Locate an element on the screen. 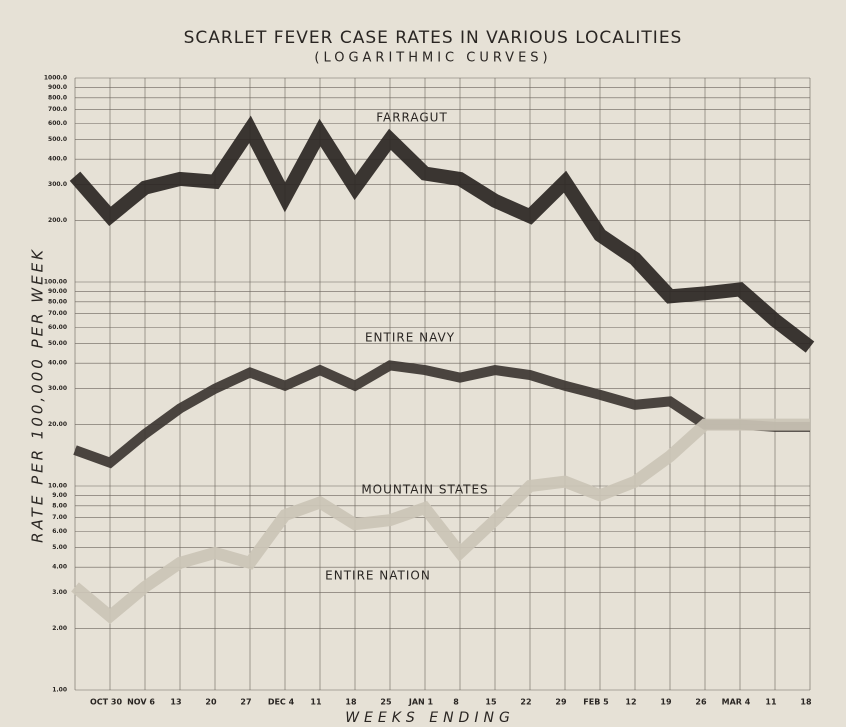  annotation: MOUNTAIN STATES is located at coordinates (424, 490).